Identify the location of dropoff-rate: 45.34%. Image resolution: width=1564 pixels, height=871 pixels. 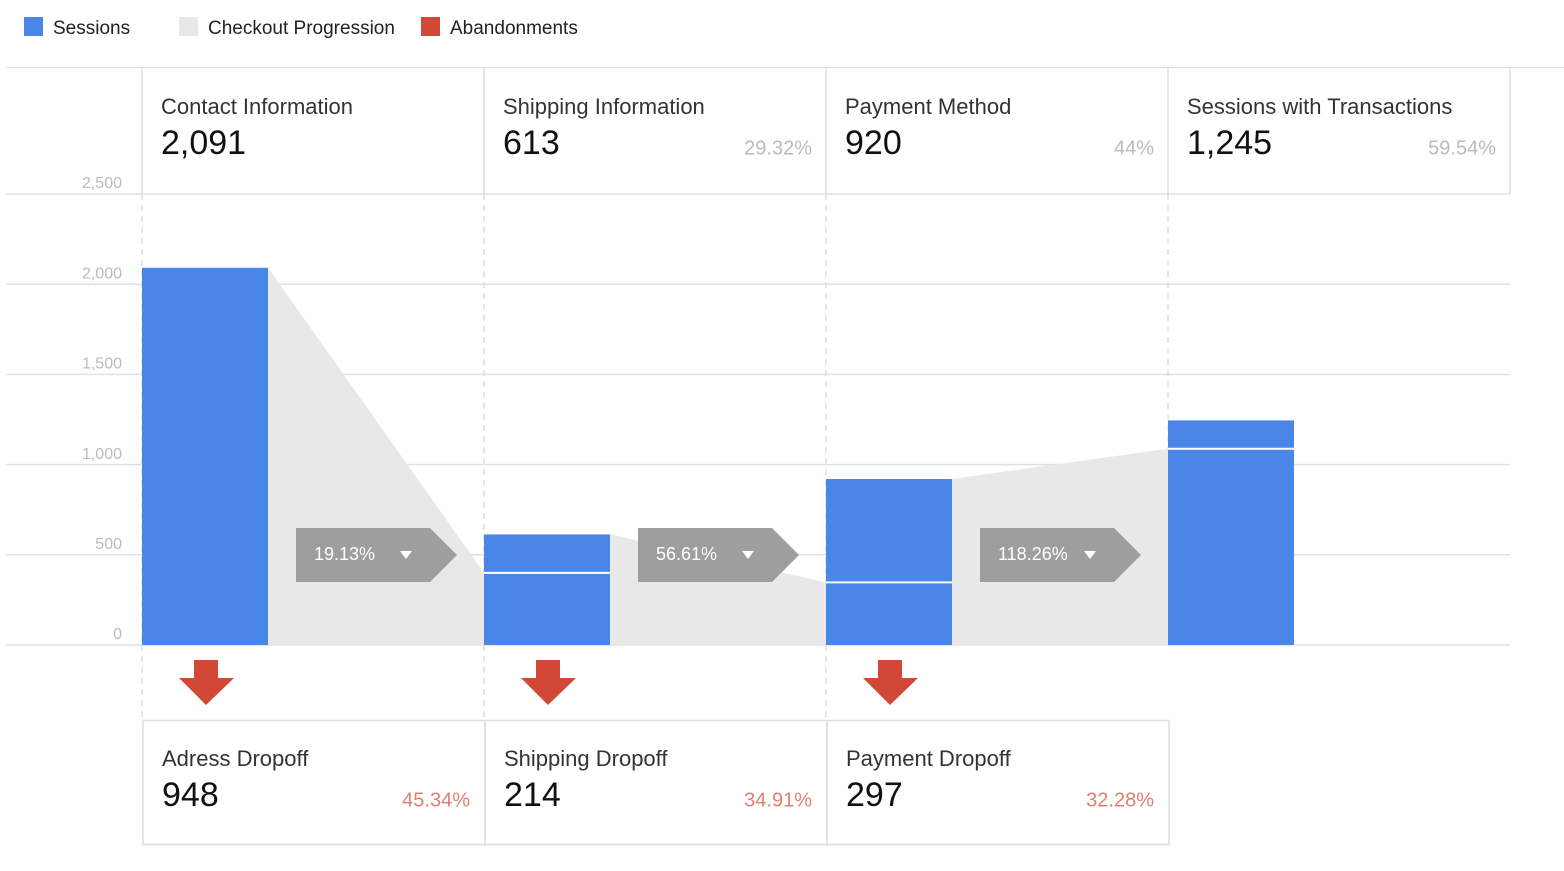
(436, 800).